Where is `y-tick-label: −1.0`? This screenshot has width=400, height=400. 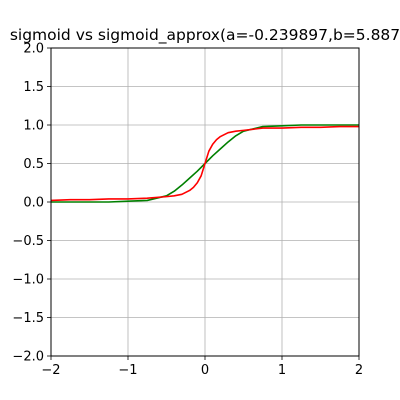 y-tick-label: −1.0 is located at coordinates (28, 280).